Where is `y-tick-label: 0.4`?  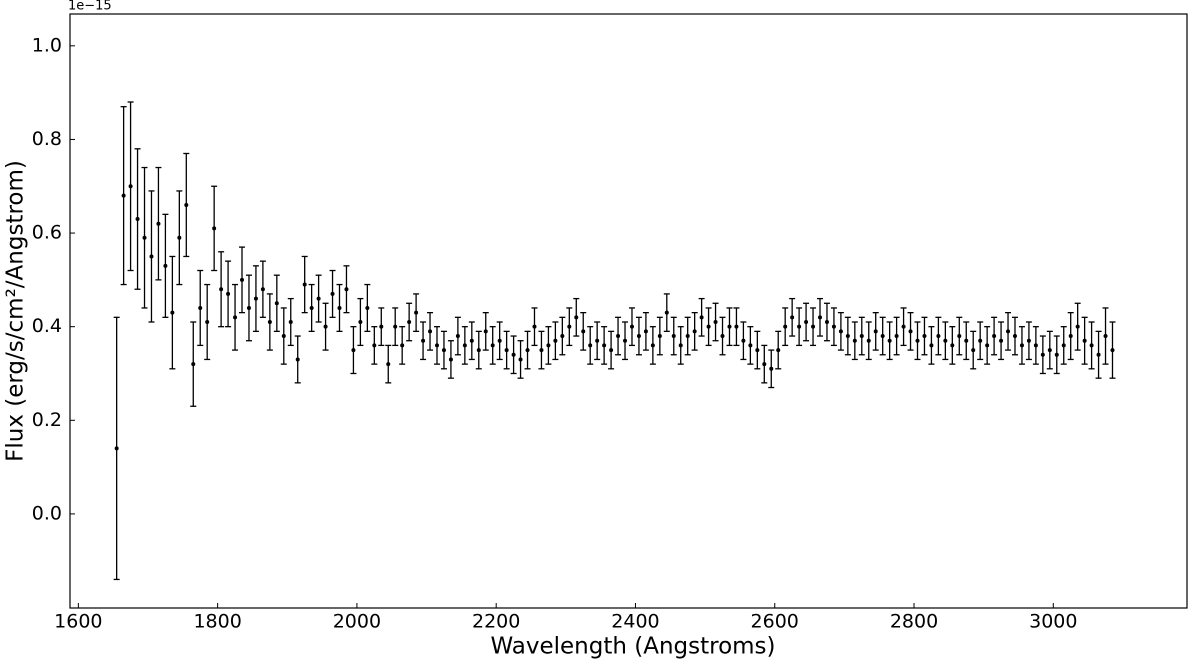 y-tick-label: 0.4 is located at coordinates (47, 326).